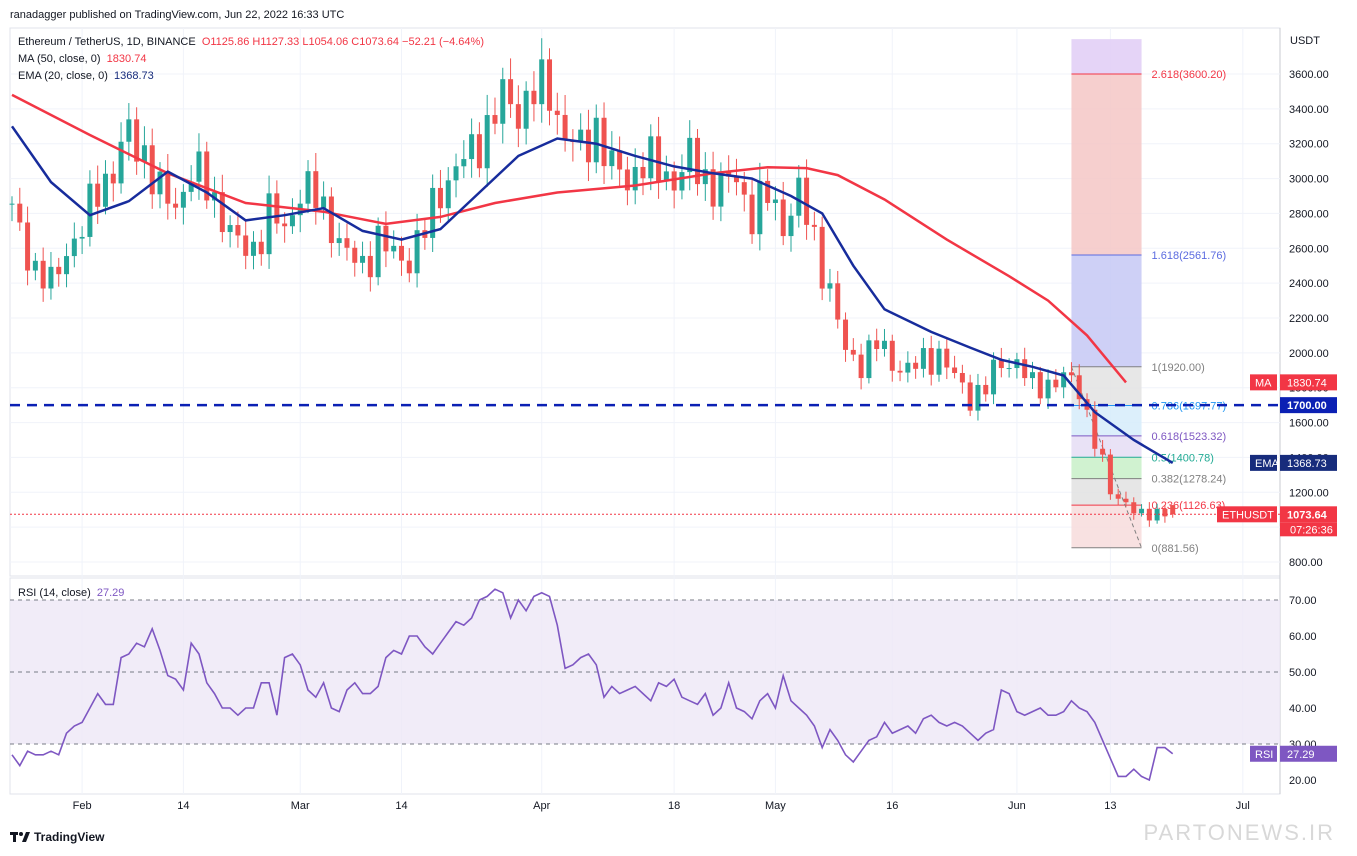 The image size is (1357, 856). I want to click on fib-level-label: 0.618(1523.32), so click(1189, 437).